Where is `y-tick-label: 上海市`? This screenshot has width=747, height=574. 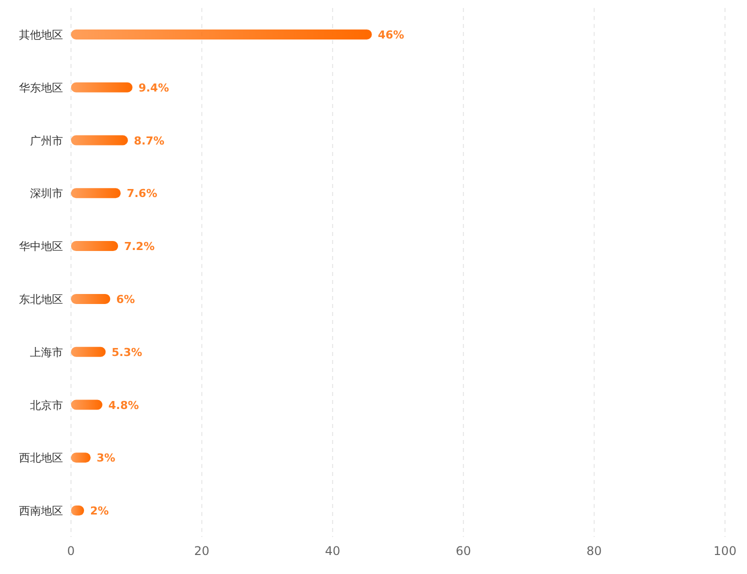
y-tick-label: 上海市 is located at coordinates (46, 352).